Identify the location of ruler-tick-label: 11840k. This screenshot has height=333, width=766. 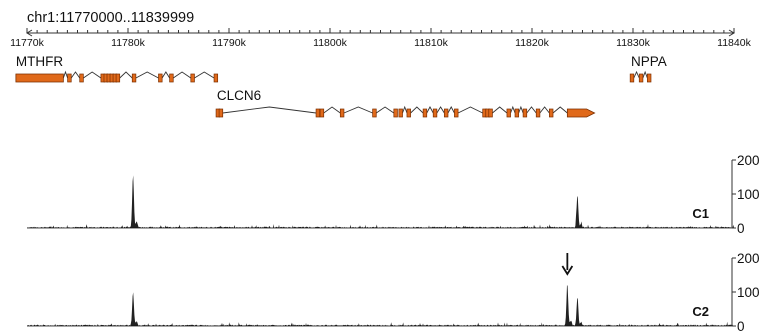
(734, 43).